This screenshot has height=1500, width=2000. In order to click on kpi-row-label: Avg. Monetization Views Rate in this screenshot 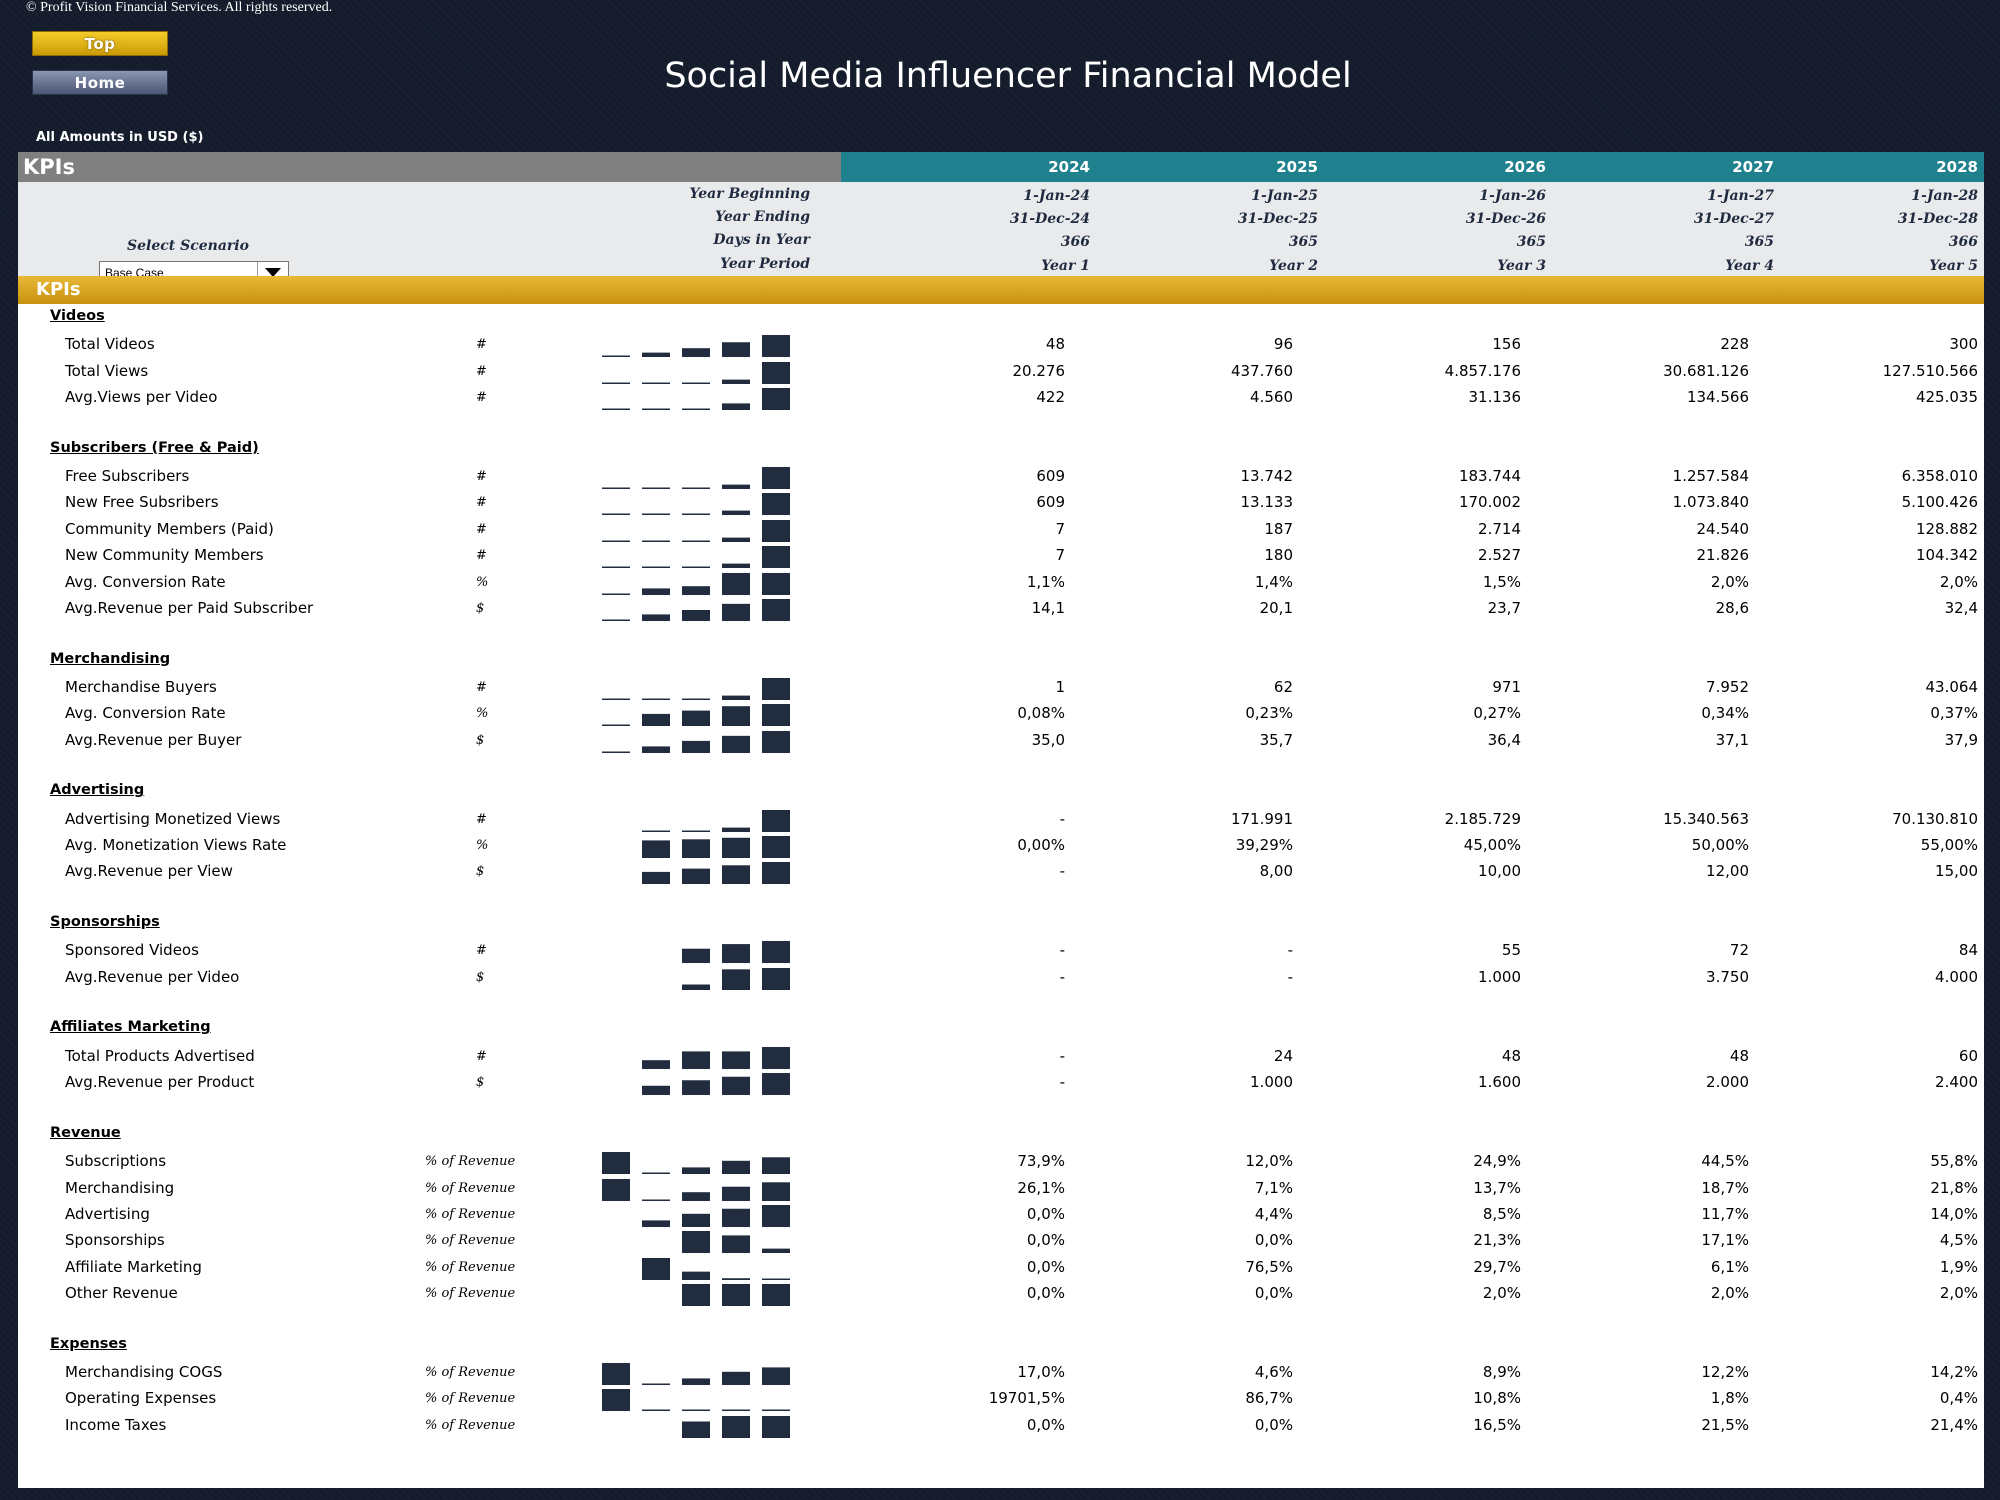, I will do `click(176, 845)`.